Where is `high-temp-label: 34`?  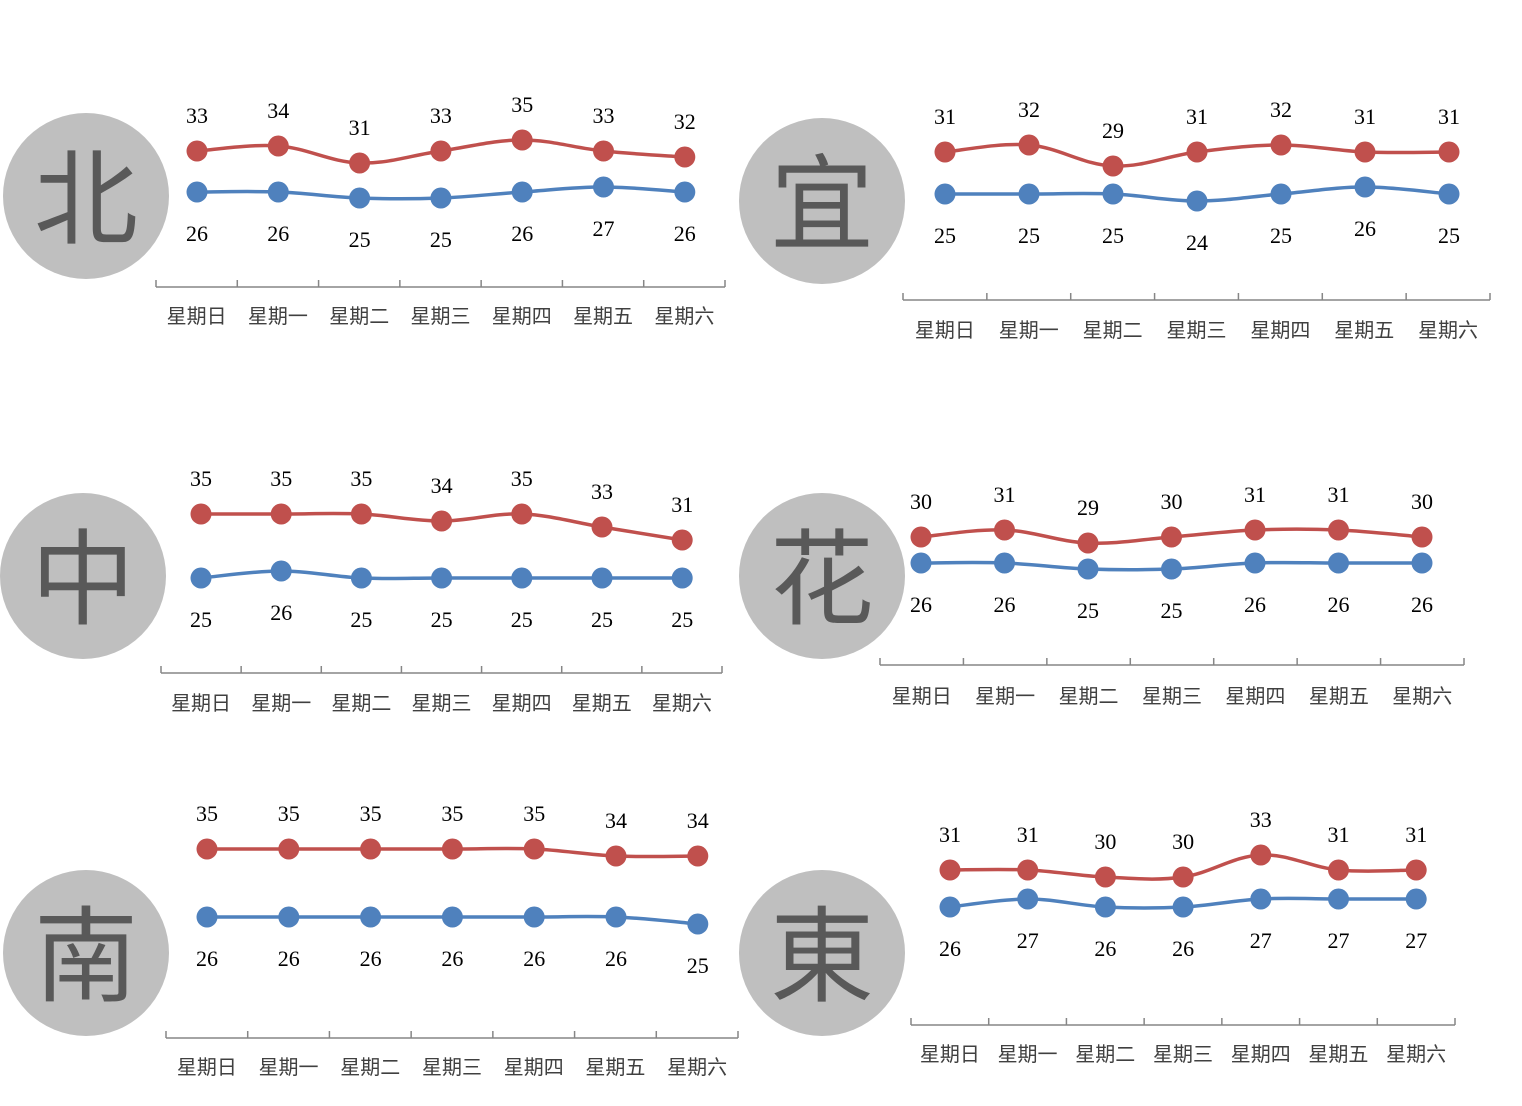 high-temp-label: 34 is located at coordinates (698, 820).